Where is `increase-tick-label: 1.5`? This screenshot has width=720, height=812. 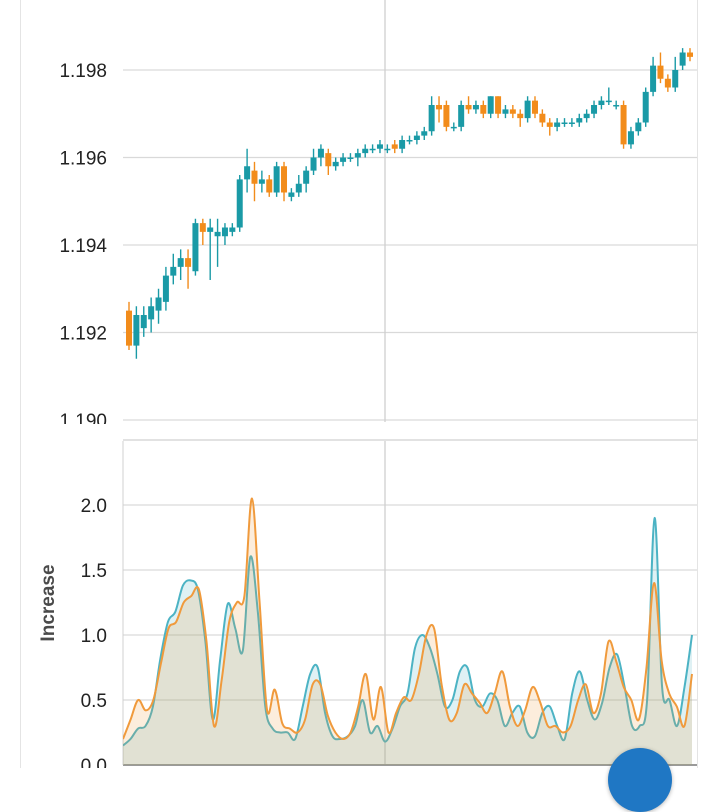
increase-tick-label: 1.5 is located at coordinates (94, 571).